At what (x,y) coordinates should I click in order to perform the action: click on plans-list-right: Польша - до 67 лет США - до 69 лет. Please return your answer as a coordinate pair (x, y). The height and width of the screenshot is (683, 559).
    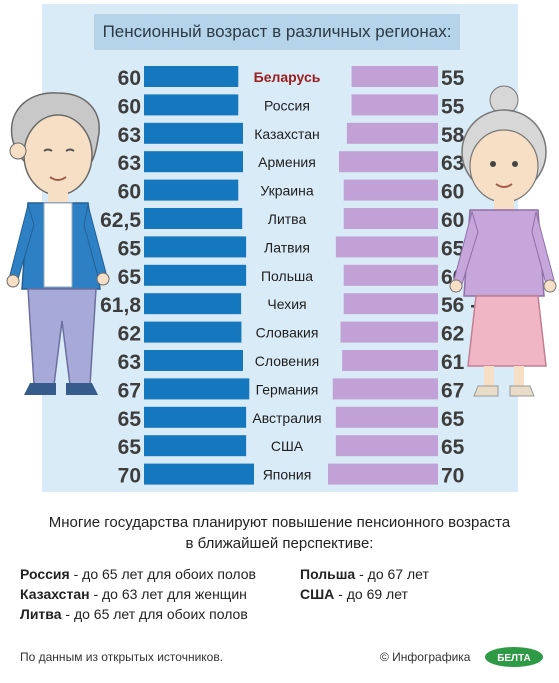
    Looking at the image, I should click on (364, 584).